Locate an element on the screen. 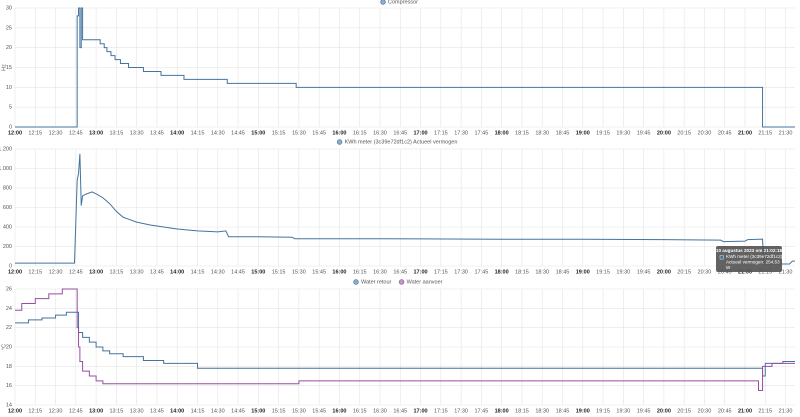  x-tick-label: 21:15 is located at coordinates (765, 133).